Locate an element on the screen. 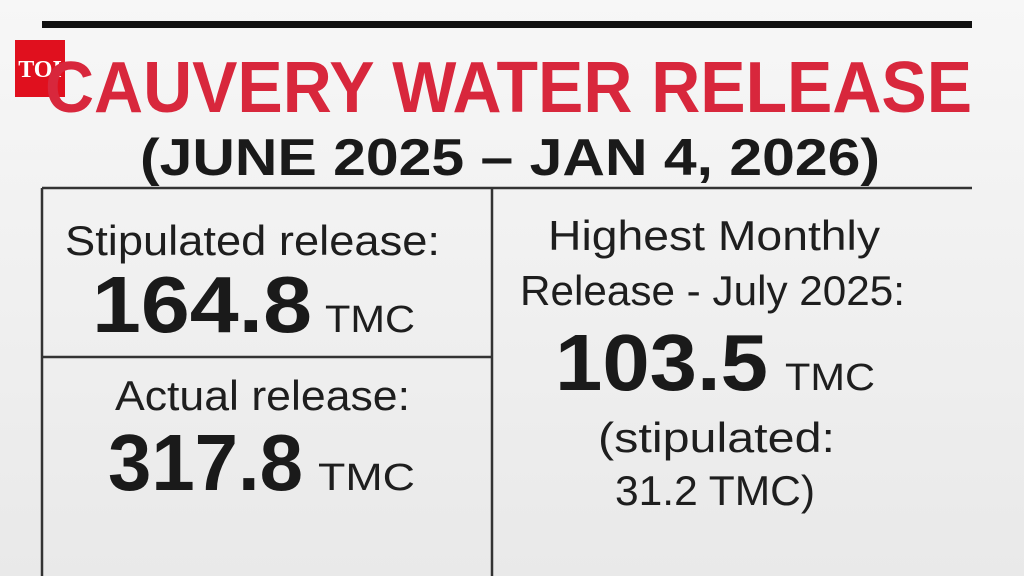 Image resolution: width=1024 pixels, height=576 pixels. note: 31.2 TMC) is located at coordinates (715, 490).